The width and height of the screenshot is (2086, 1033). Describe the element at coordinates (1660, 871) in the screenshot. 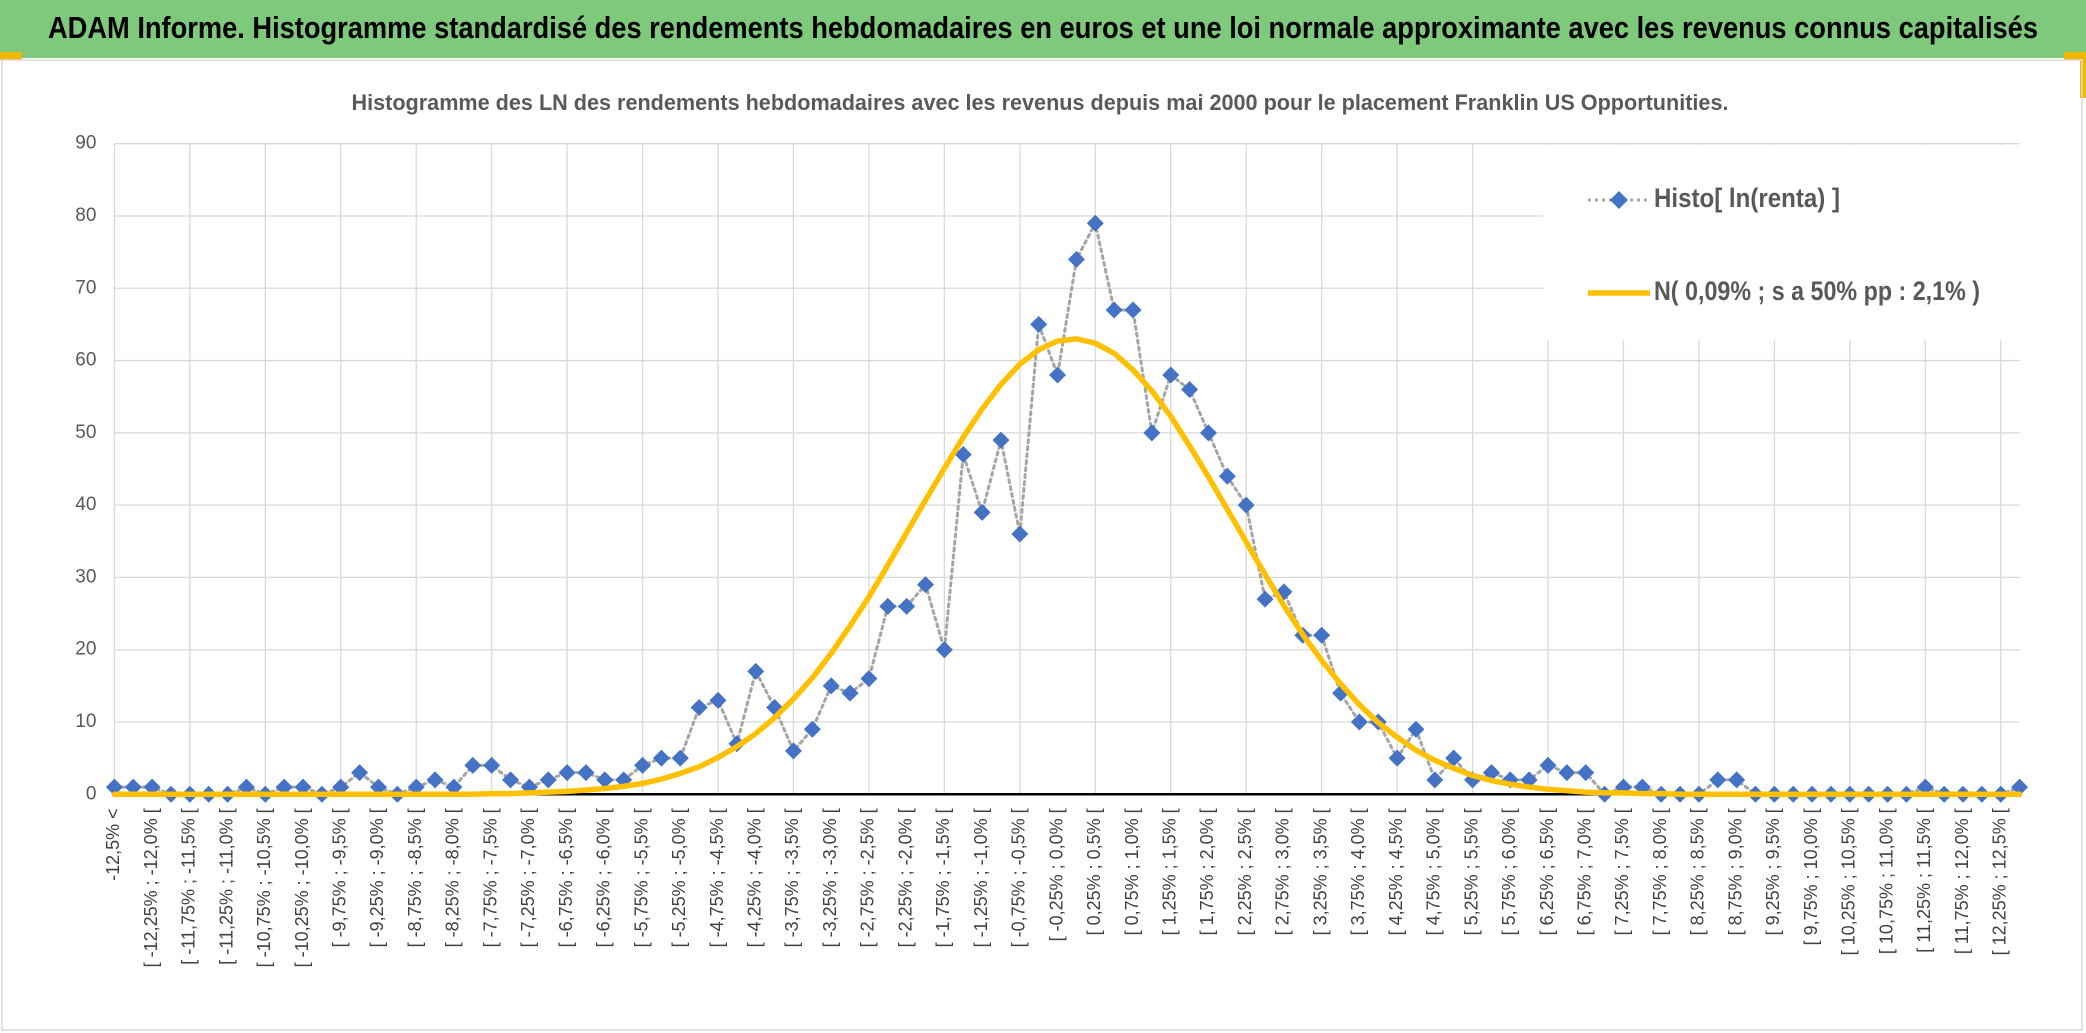

I see `x-tick-label: [ 7,75% ; 8,0% [` at that location.